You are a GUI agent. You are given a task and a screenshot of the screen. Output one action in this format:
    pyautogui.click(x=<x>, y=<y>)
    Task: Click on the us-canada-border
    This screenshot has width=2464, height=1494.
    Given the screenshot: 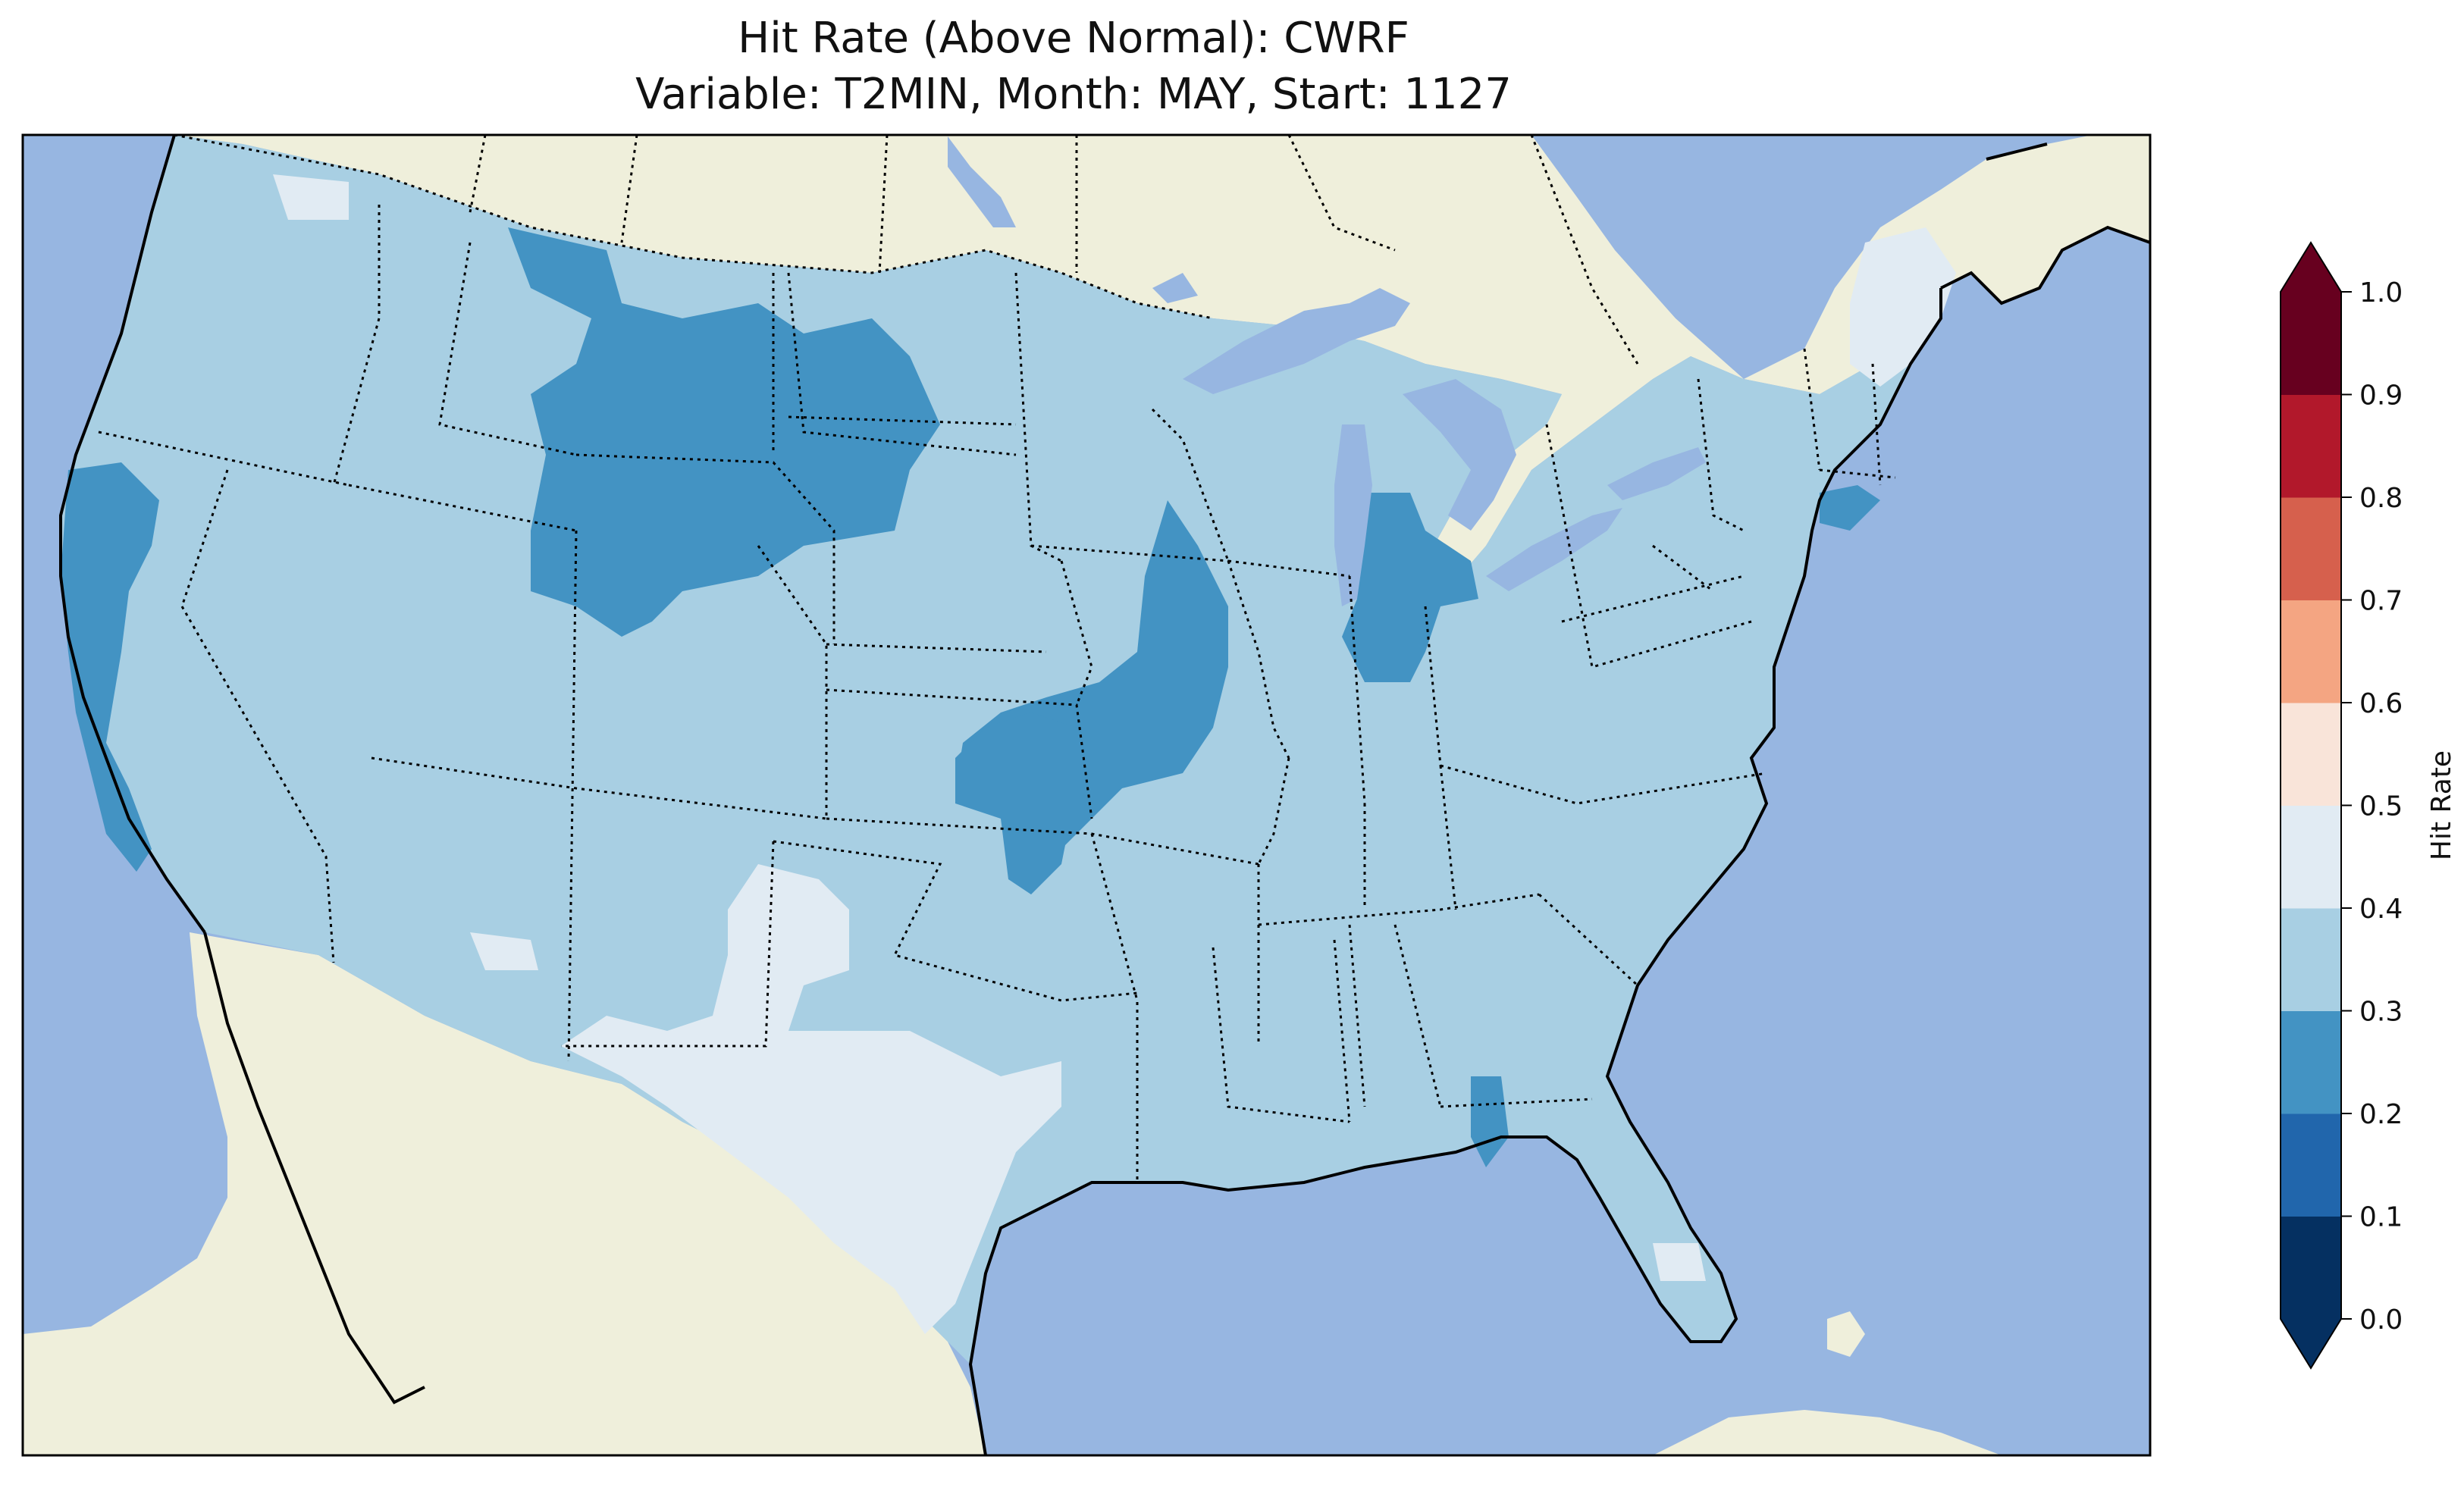 What is the action you would take?
    pyautogui.click(x=694, y=227)
    